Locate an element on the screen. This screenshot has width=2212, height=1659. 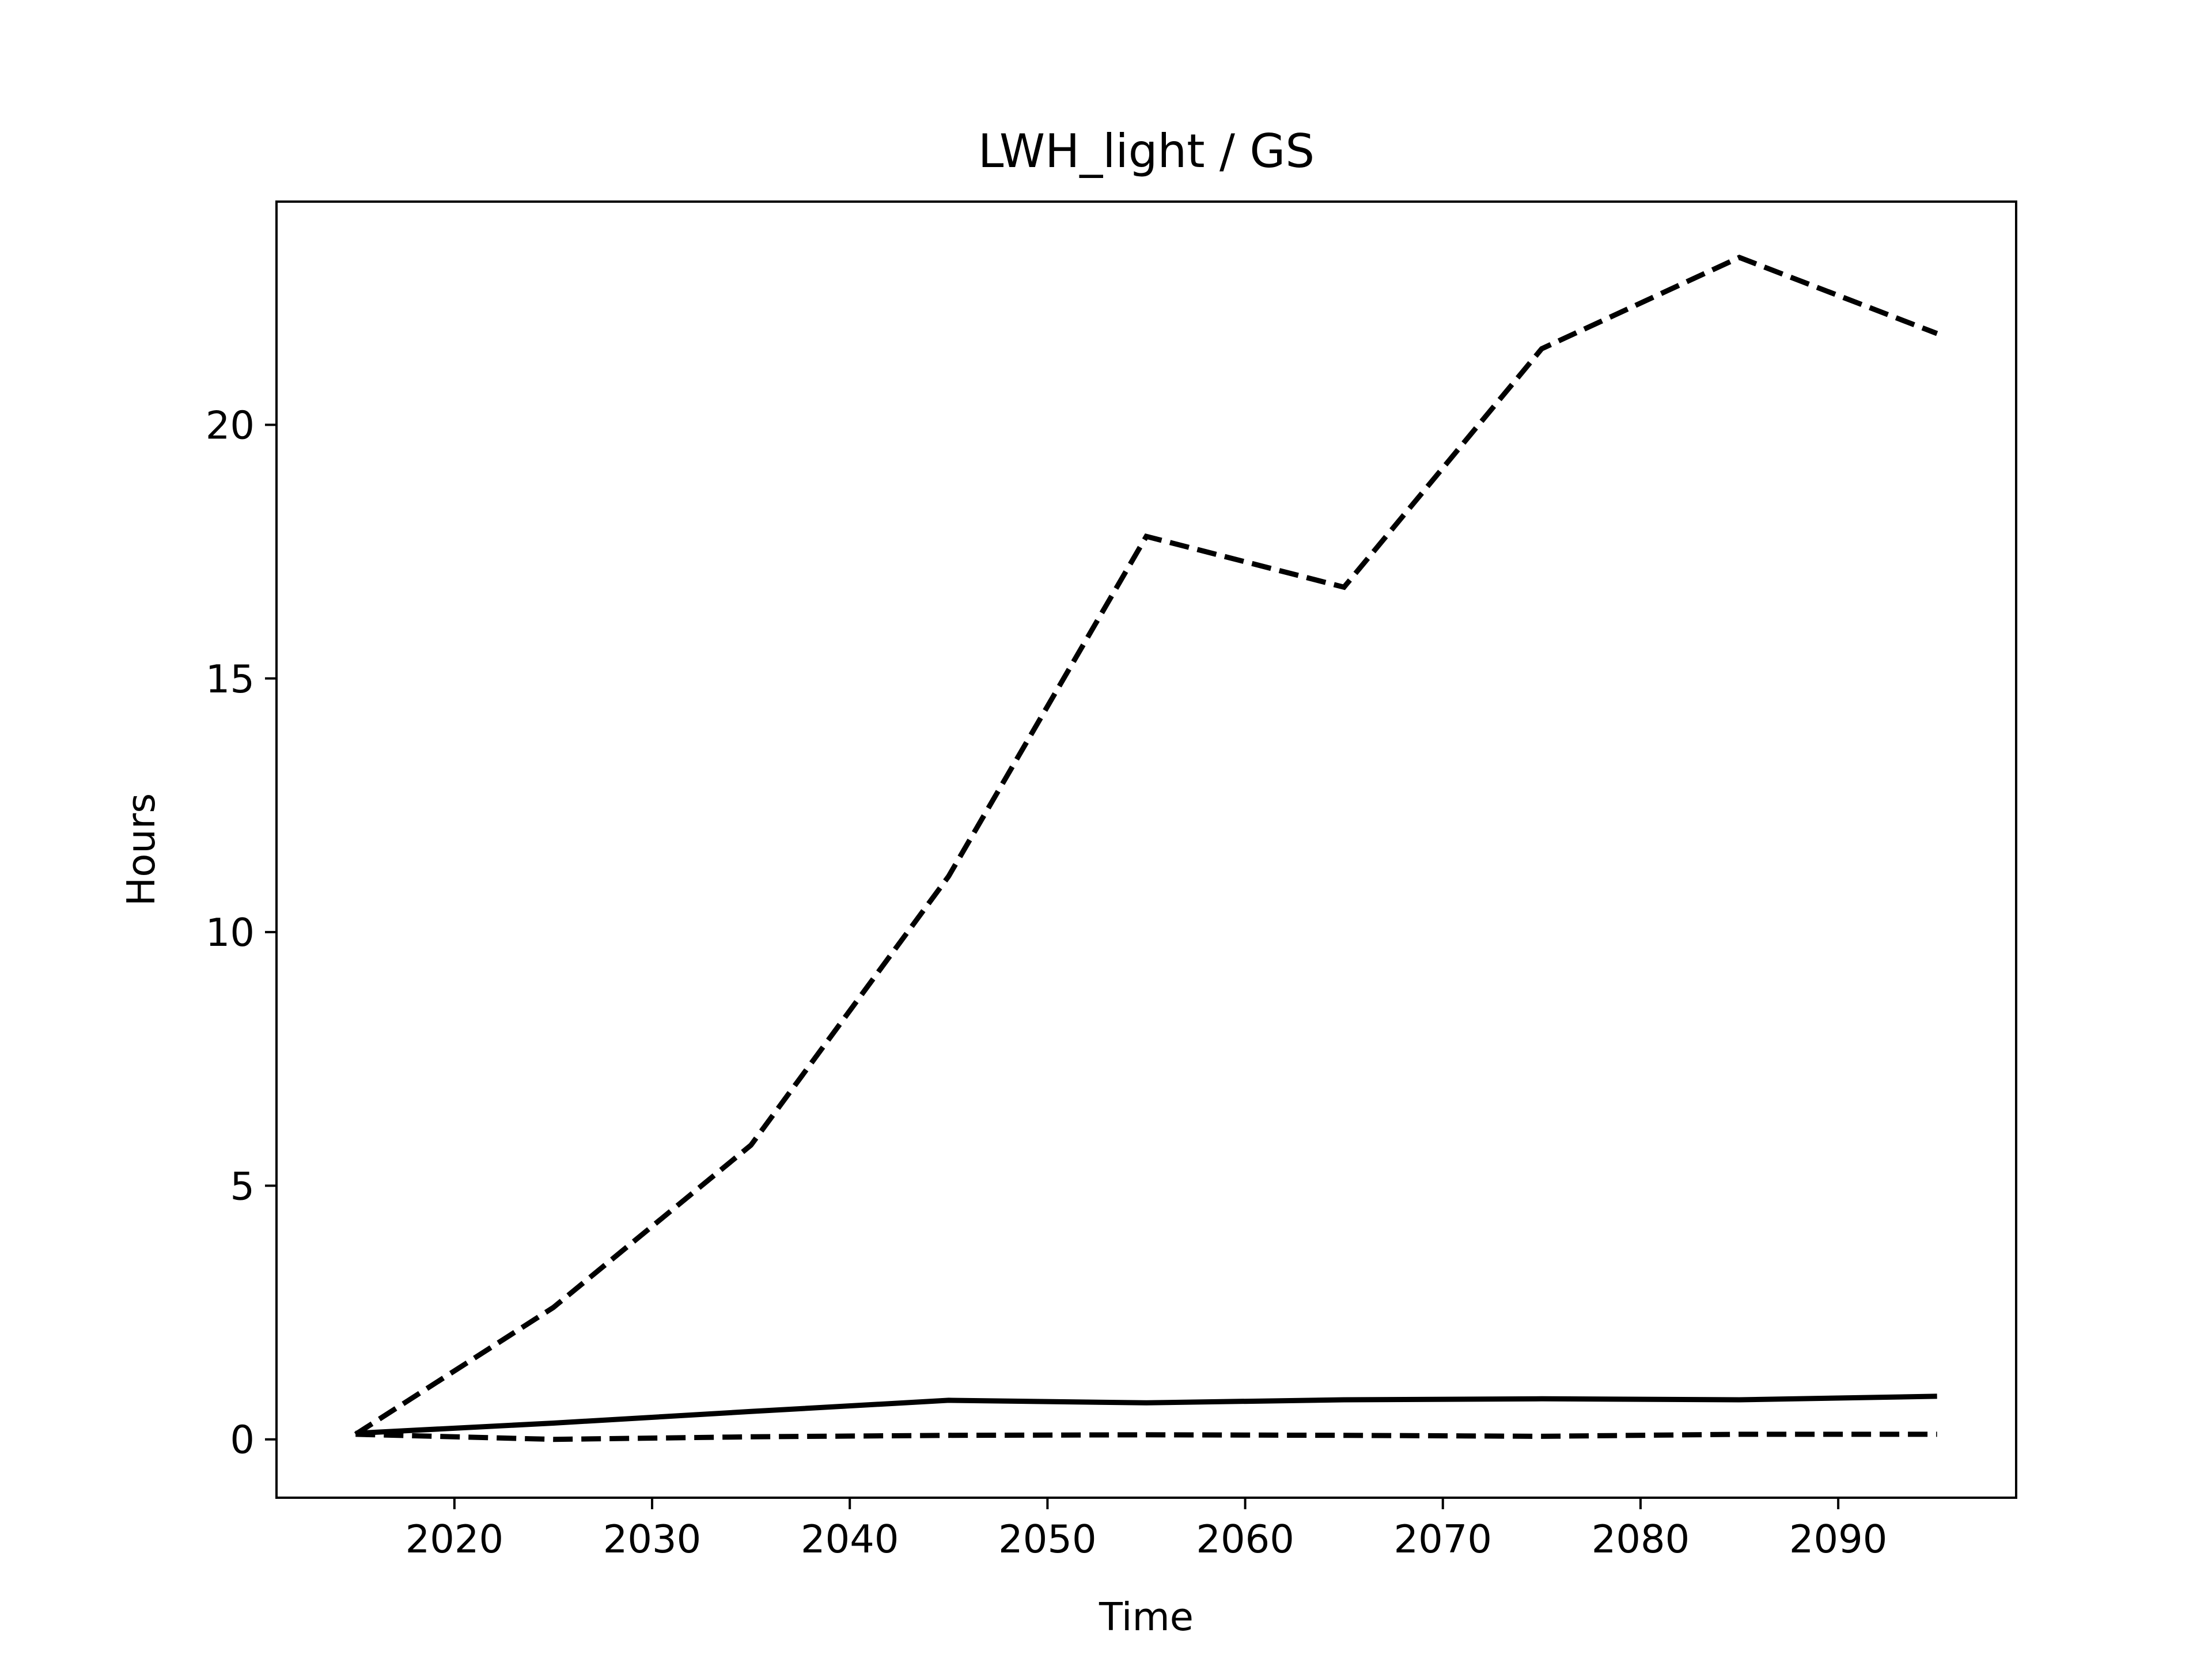
x-tick-label: 2050 is located at coordinates (1047, 1539).